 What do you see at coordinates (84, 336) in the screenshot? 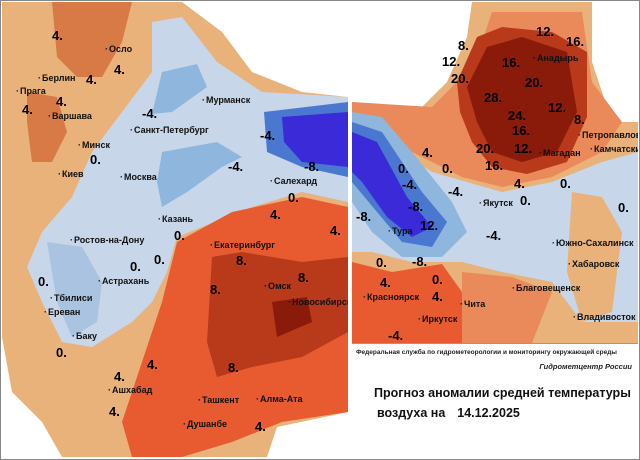
I see `city-label: Баку` at bounding box center [84, 336].